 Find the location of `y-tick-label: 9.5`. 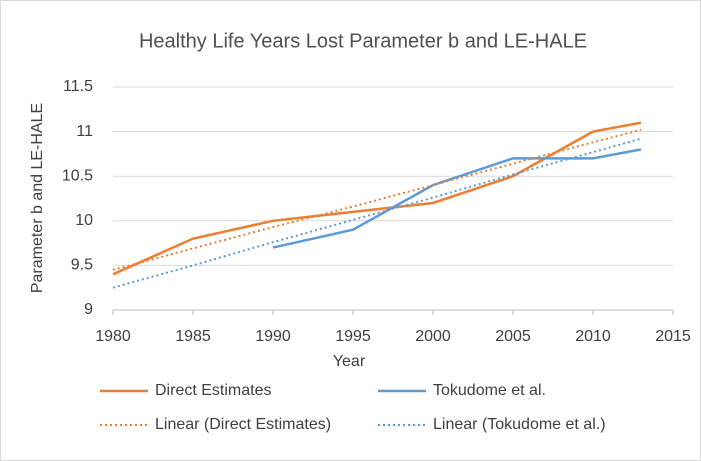

y-tick-label: 9.5 is located at coordinates (82, 265).